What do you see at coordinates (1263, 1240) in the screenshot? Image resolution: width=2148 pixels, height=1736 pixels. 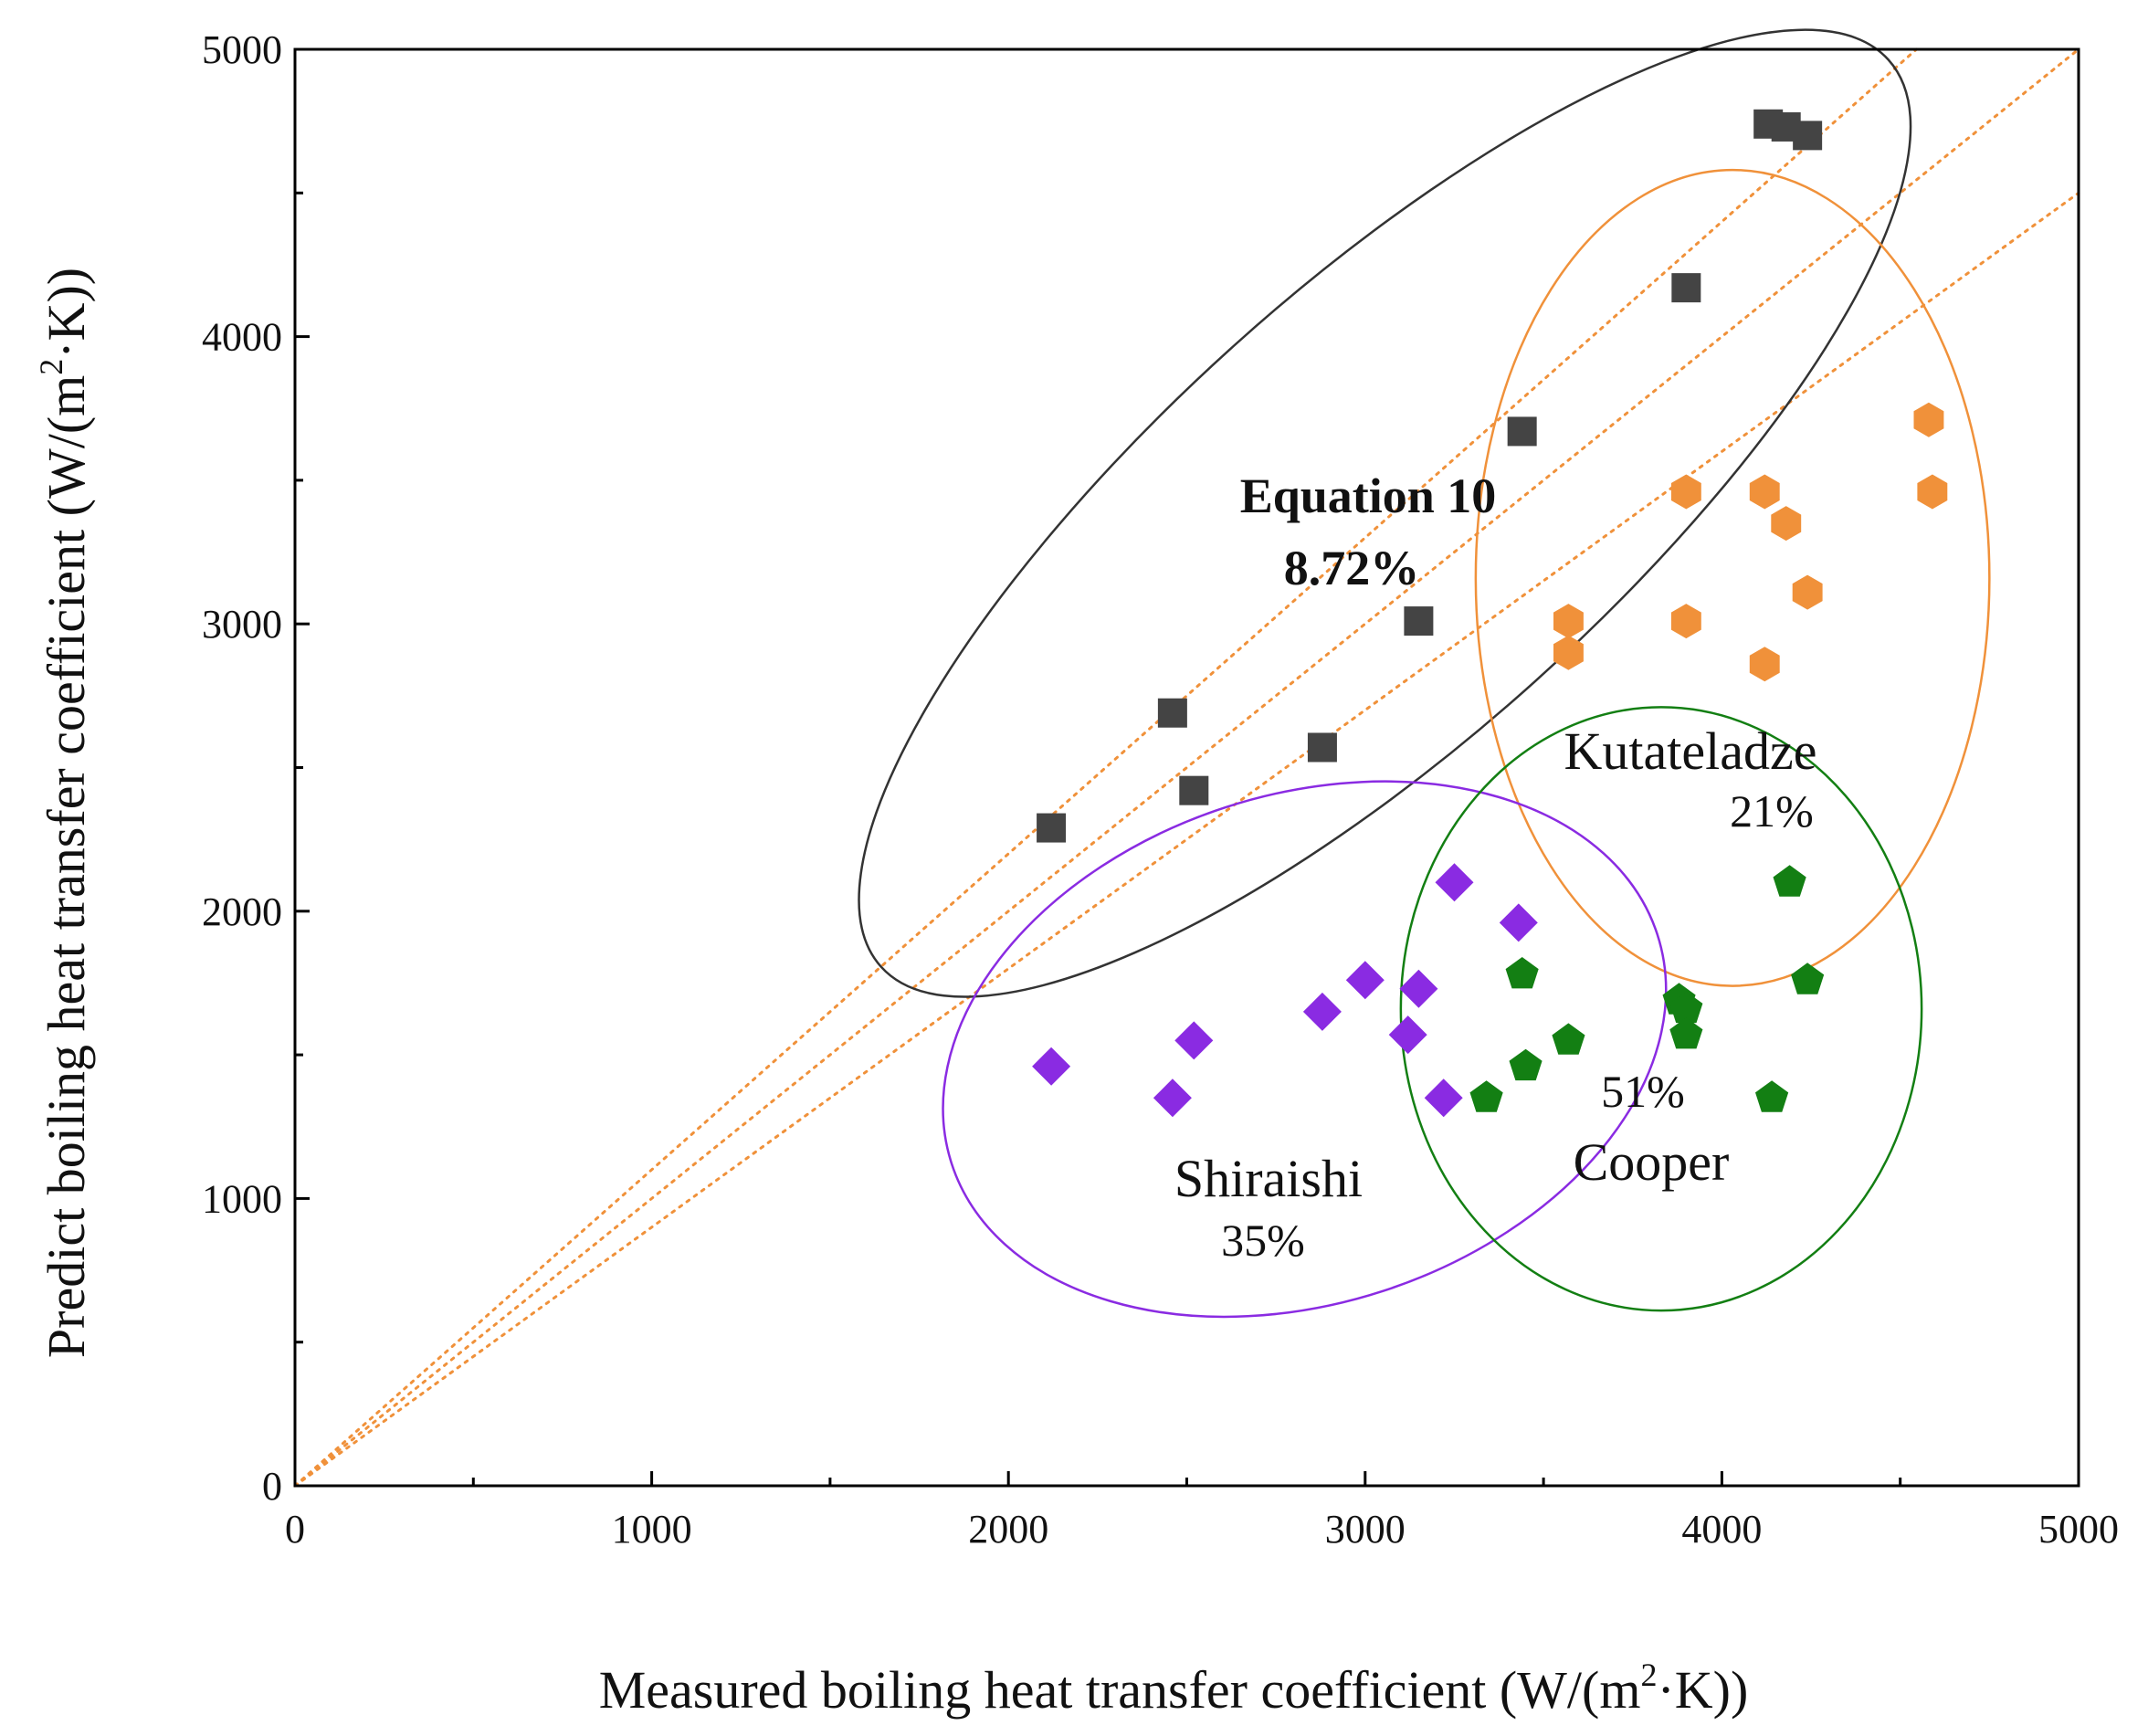 I see `shiraishi-error: 35%` at bounding box center [1263, 1240].